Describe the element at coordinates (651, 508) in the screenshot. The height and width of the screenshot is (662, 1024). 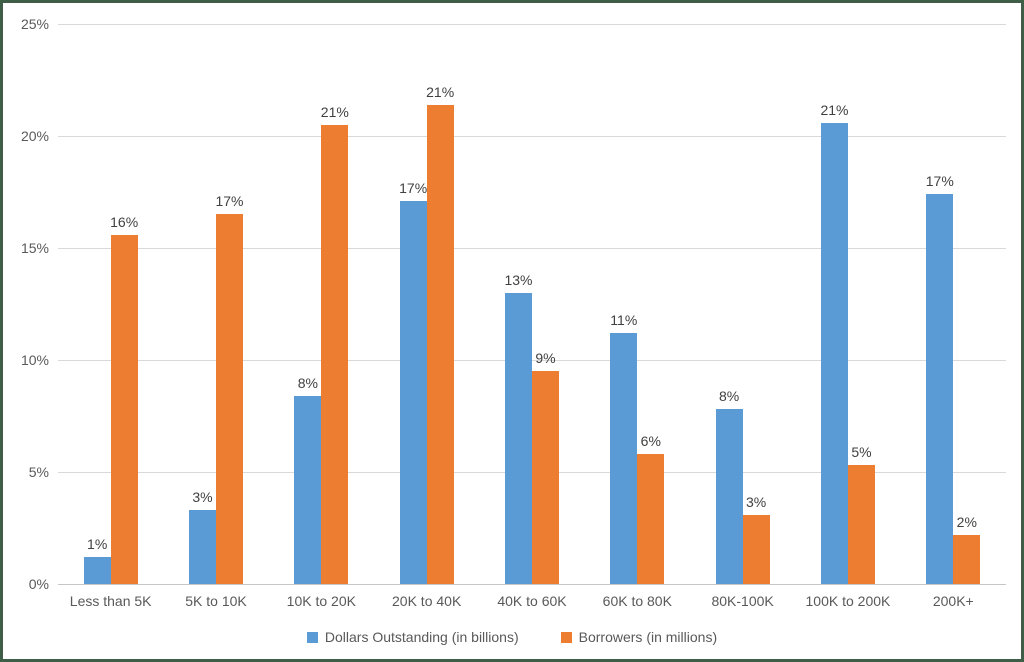
I see `bar-borrowers: 6%` at that location.